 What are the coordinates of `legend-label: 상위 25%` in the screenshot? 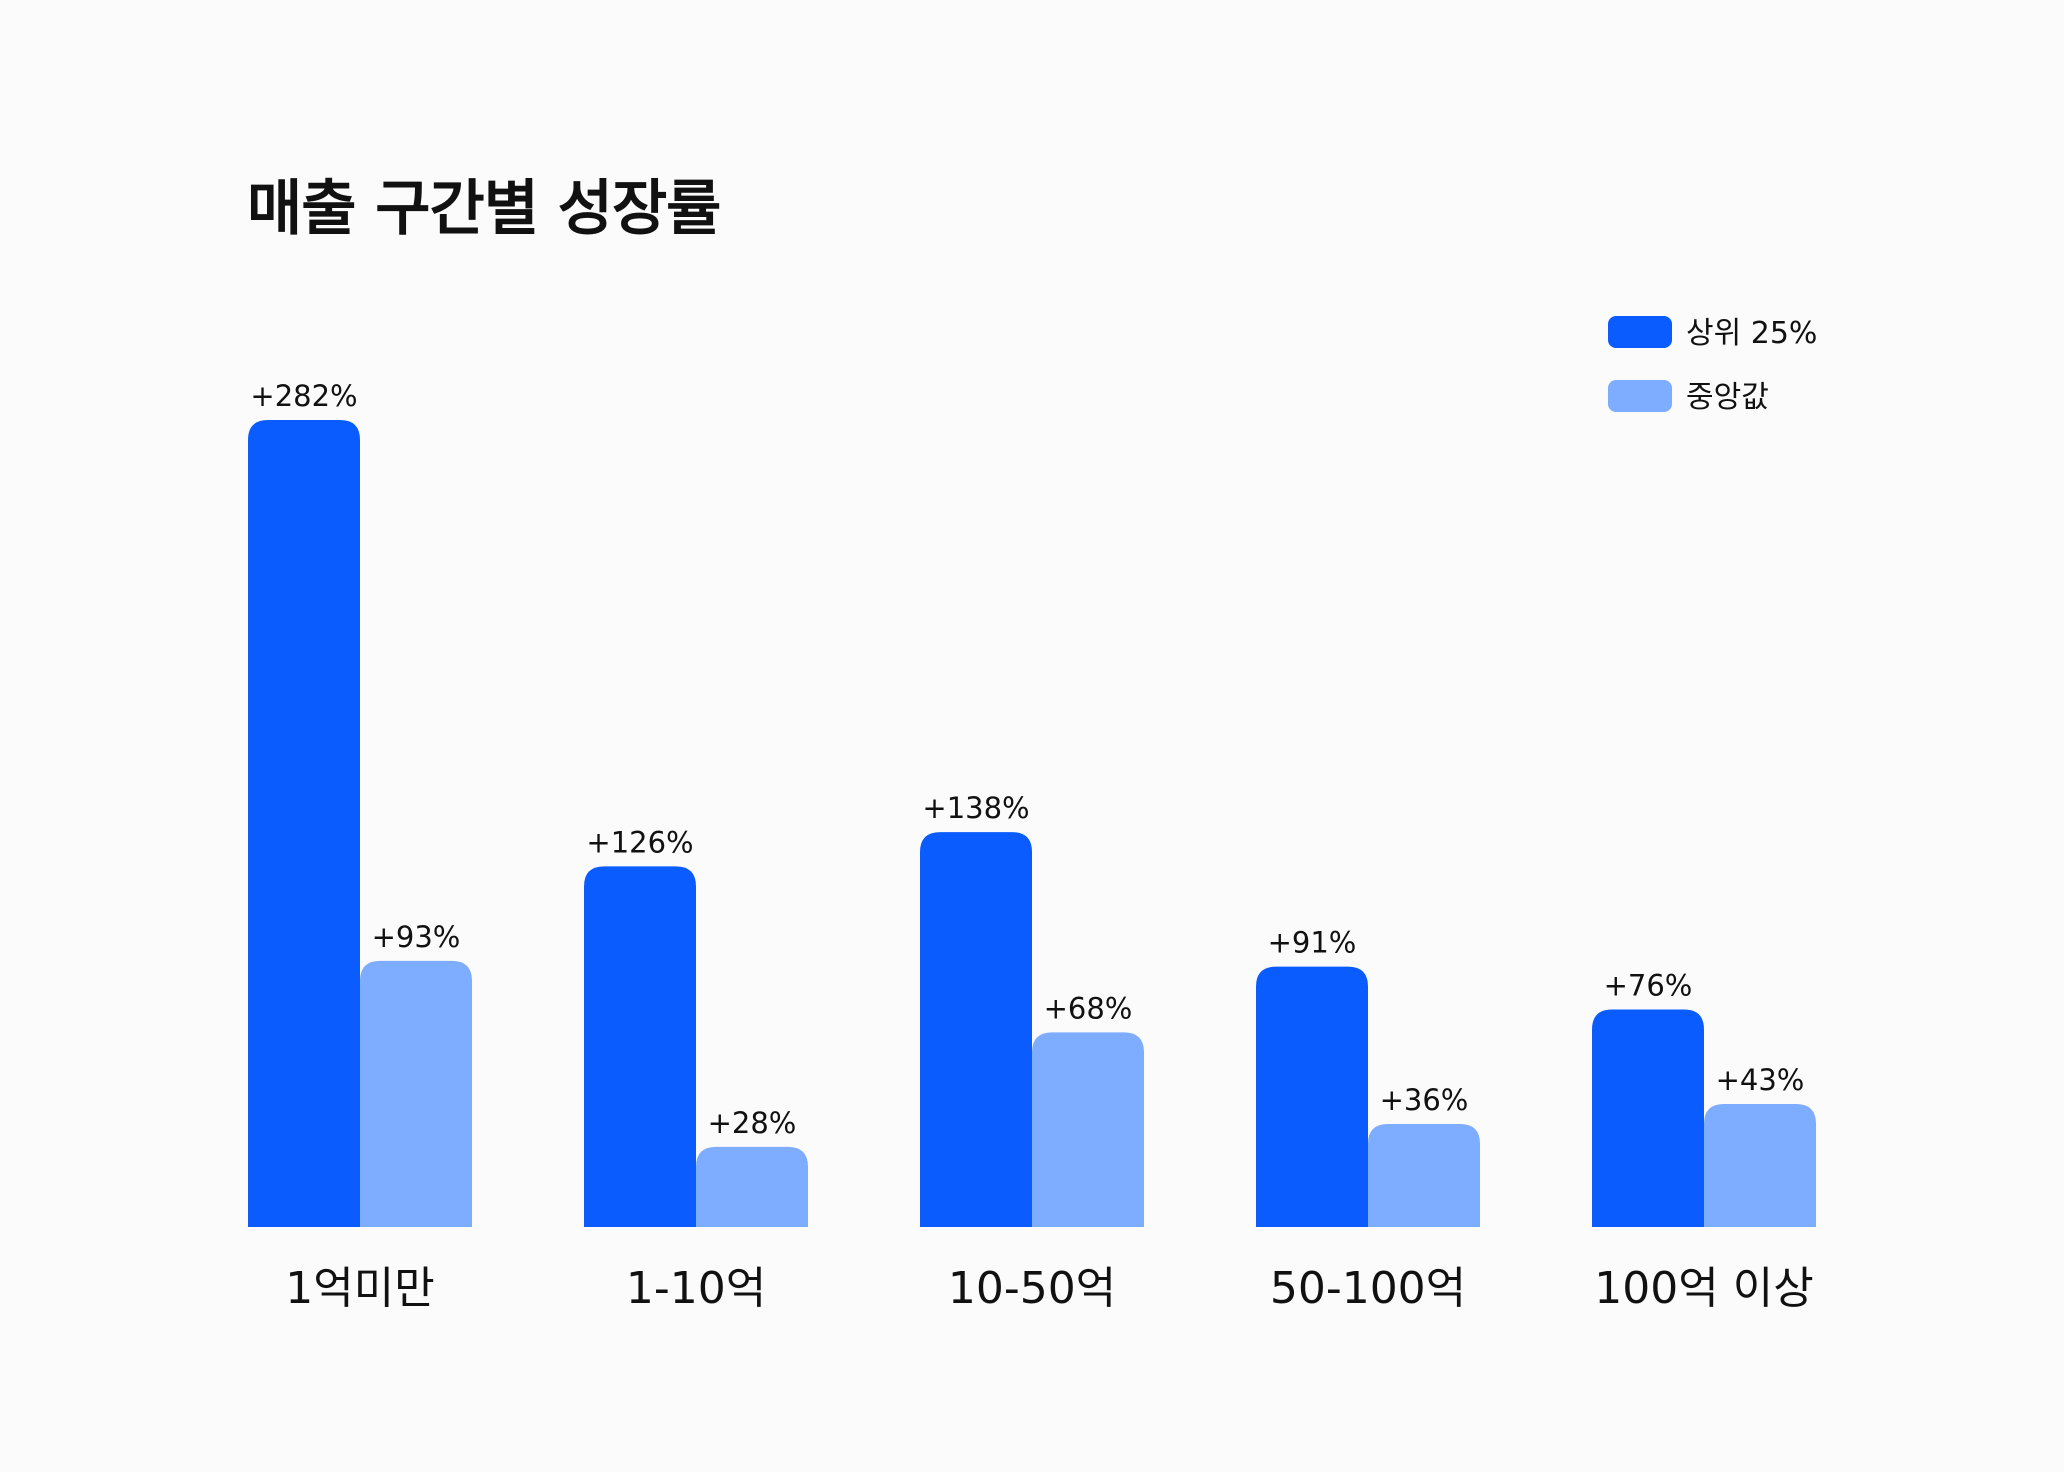 It's located at (1751, 333).